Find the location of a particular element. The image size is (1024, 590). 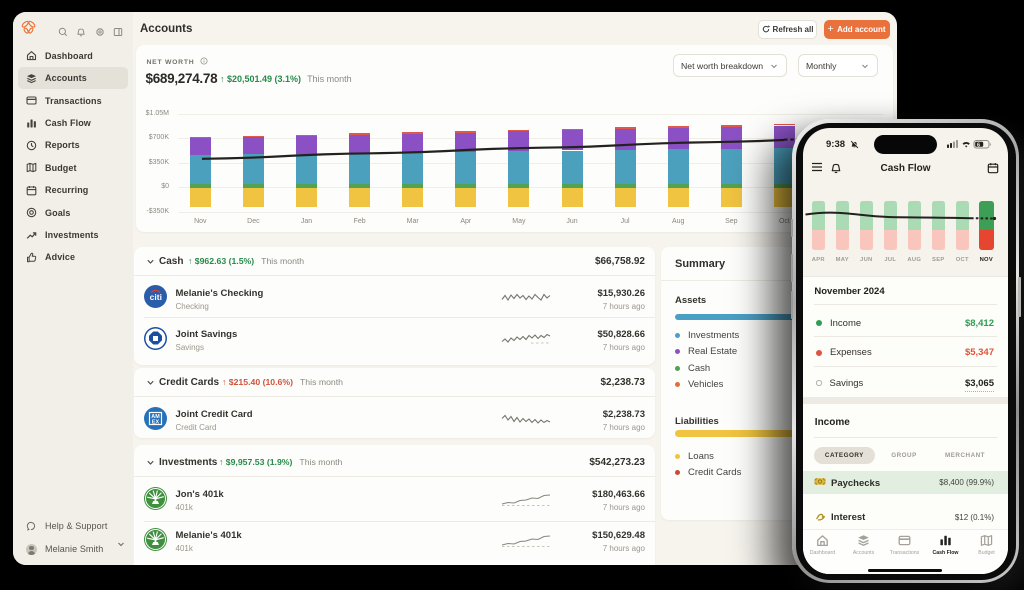

svg-text: AM is located at coordinates (156, 417).